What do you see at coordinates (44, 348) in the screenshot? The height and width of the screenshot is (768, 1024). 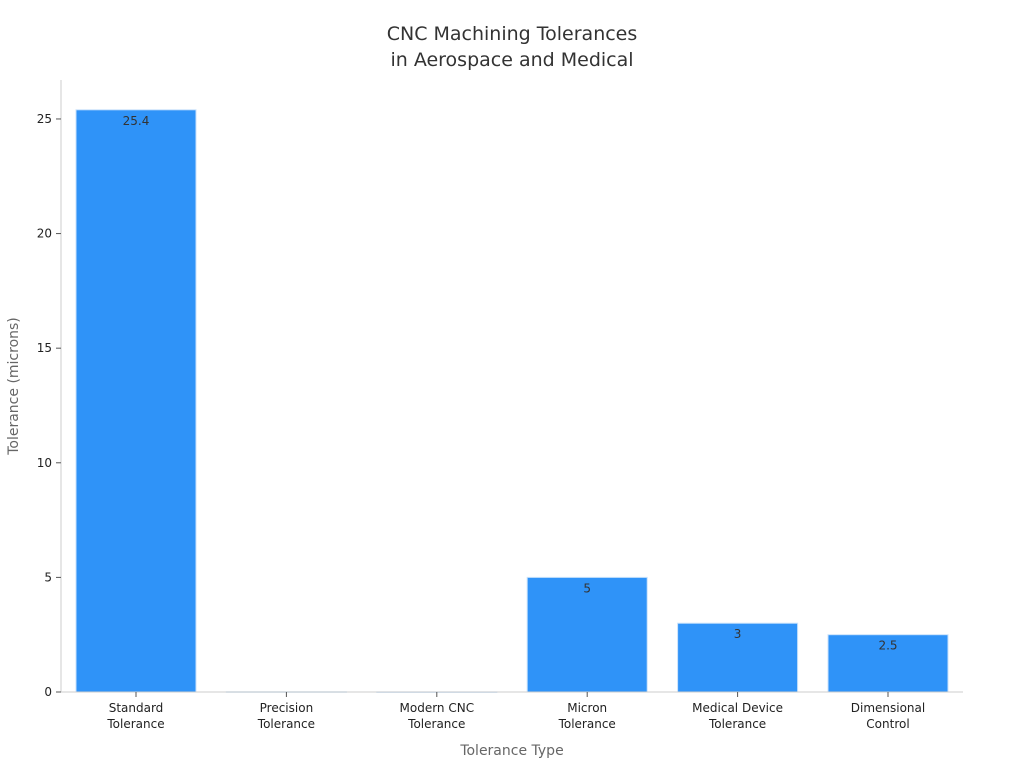 I see `y-tick-label-3: 15` at bounding box center [44, 348].